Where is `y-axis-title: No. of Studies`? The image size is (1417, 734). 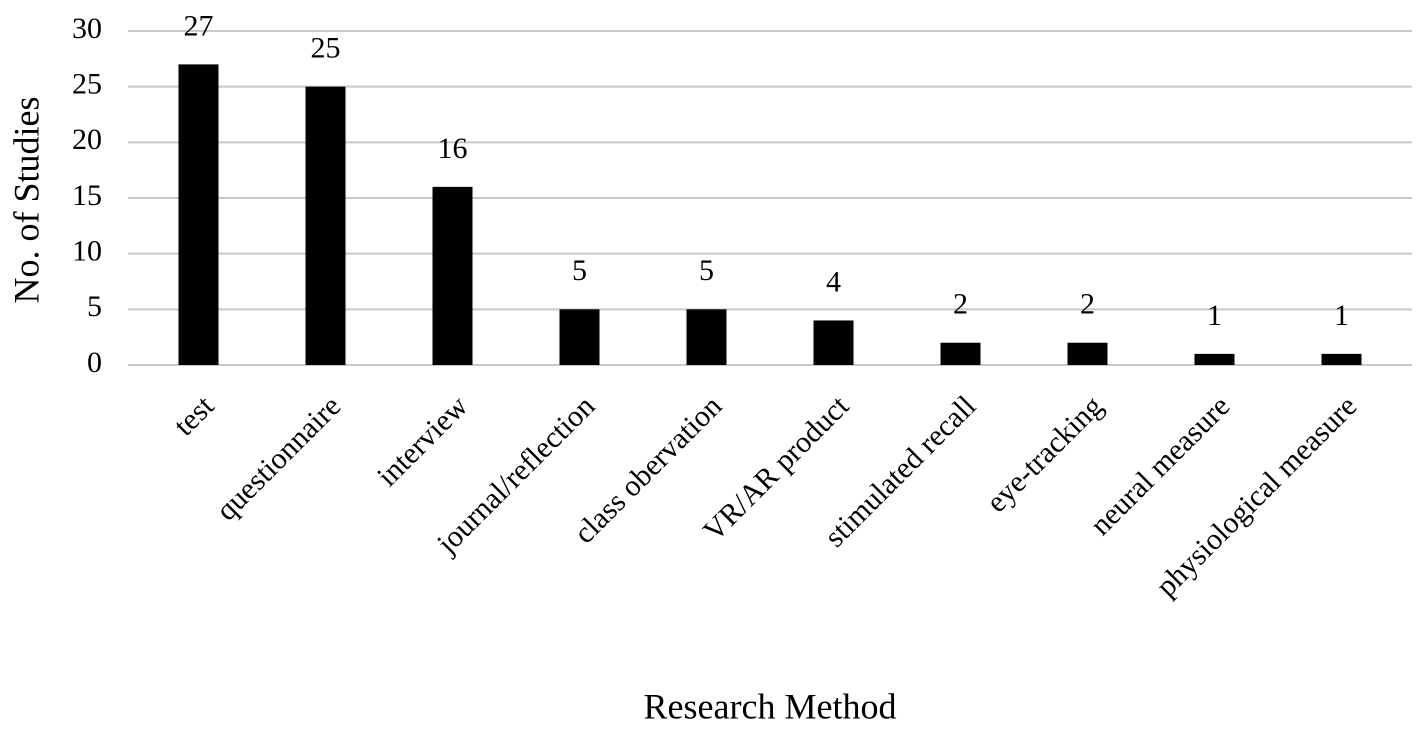 y-axis-title: No. of Studies is located at coordinates (26, 200).